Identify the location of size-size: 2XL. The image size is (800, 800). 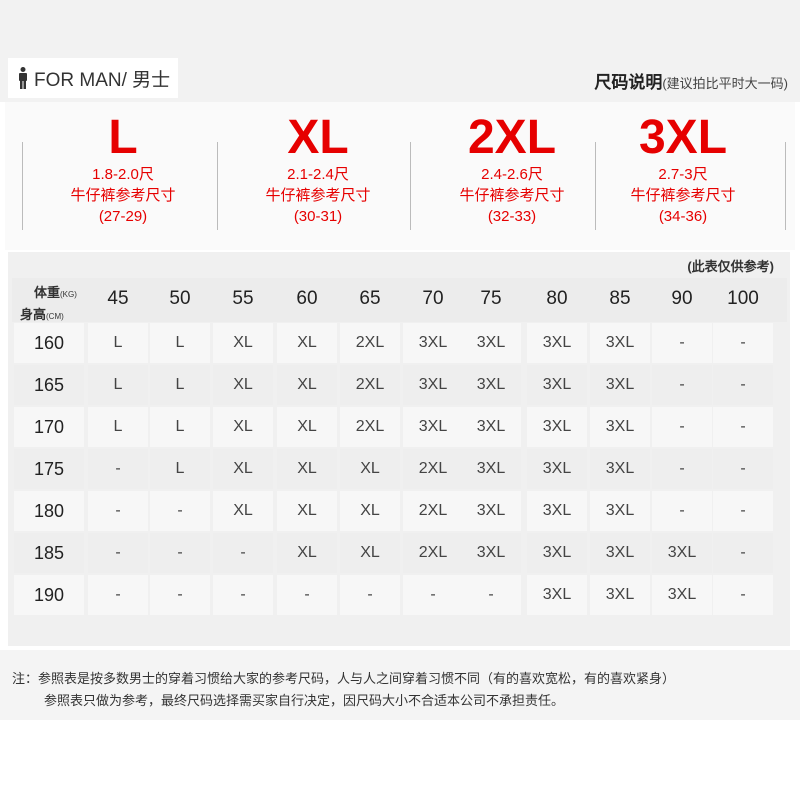
(512, 137).